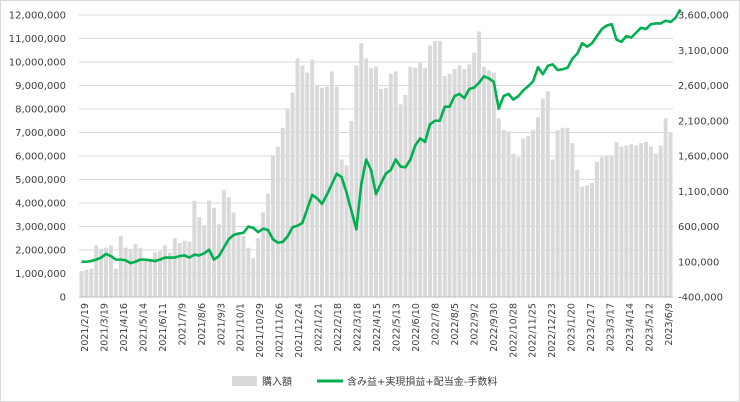 The width and height of the screenshot is (740, 402). I want to click on x-tick-label: 2023/2/17, so click(591, 327).